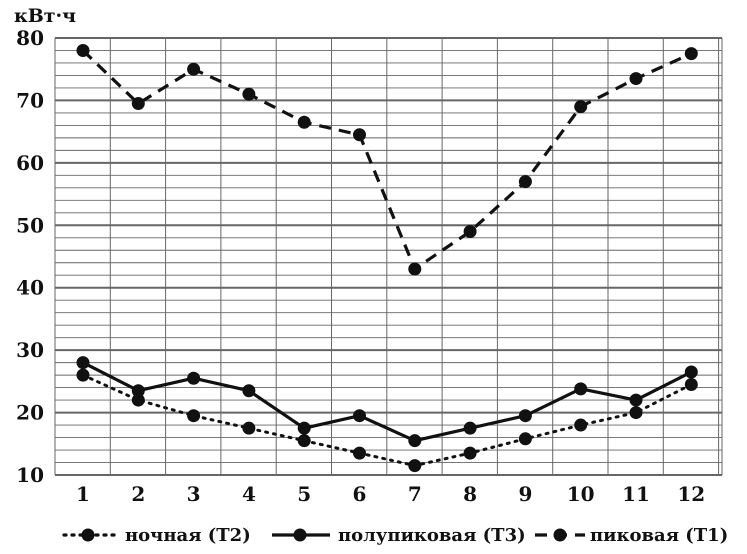 The width and height of the screenshot is (747, 554). I want to click on x-tick-label: 8, so click(470, 494).